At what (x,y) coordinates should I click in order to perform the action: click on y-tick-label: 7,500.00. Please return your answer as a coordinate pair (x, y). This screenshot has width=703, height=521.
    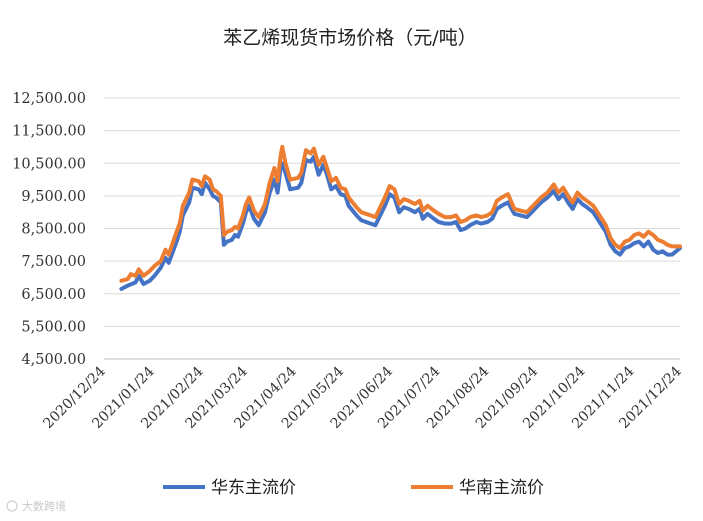
    Looking at the image, I should click on (53, 262).